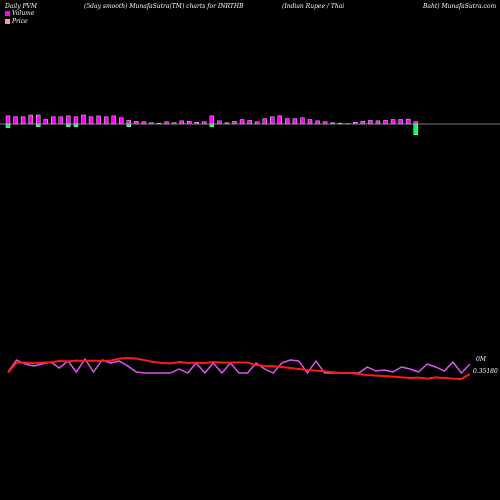 The height and width of the screenshot is (500, 500). Describe the element at coordinates (20, 21) in the screenshot. I see `legend-price-label: Price` at that location.